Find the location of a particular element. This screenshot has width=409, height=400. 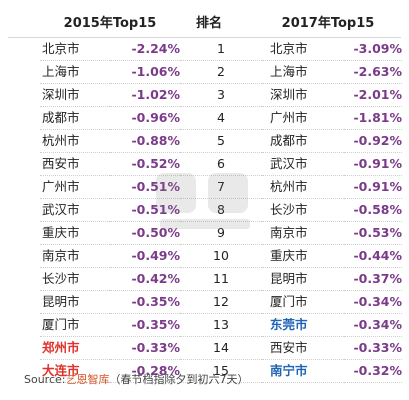

table-row: 北京市 -2.24% 1 北京市 -3.09% is located at coordinates (221, 49).